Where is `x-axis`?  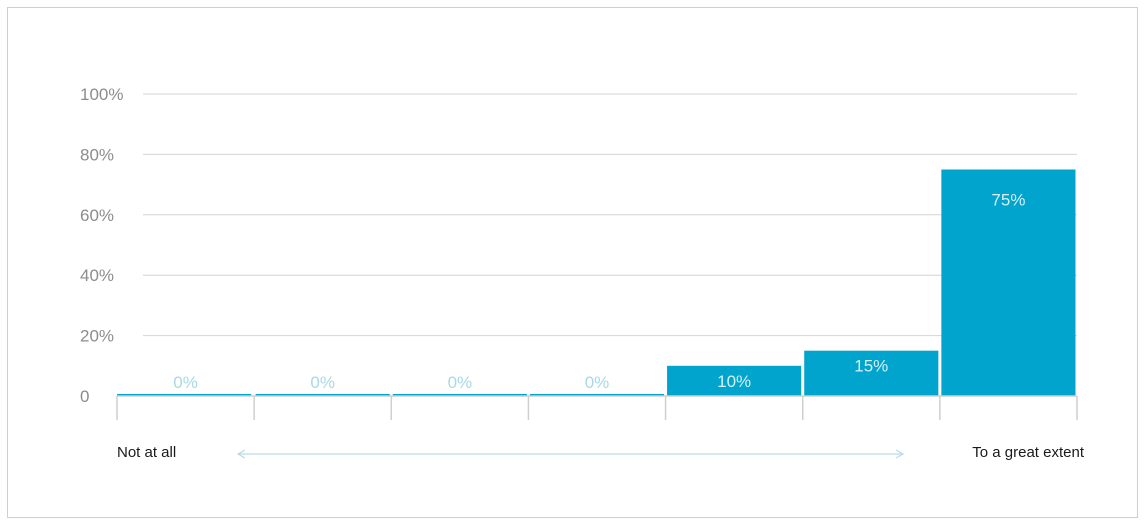
x-axis is located at coordinates (597, 407).